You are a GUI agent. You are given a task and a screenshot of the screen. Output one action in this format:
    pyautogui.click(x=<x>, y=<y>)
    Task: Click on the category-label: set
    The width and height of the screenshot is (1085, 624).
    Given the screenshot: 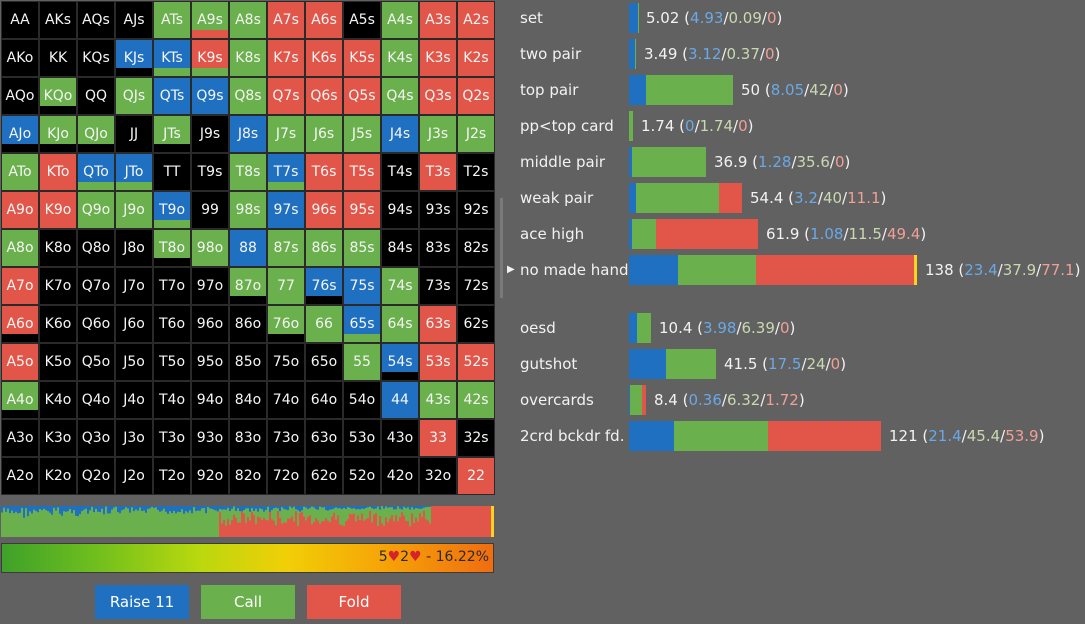 What is the action you would take?
    pyautogui.click(x=531, y=18)
    